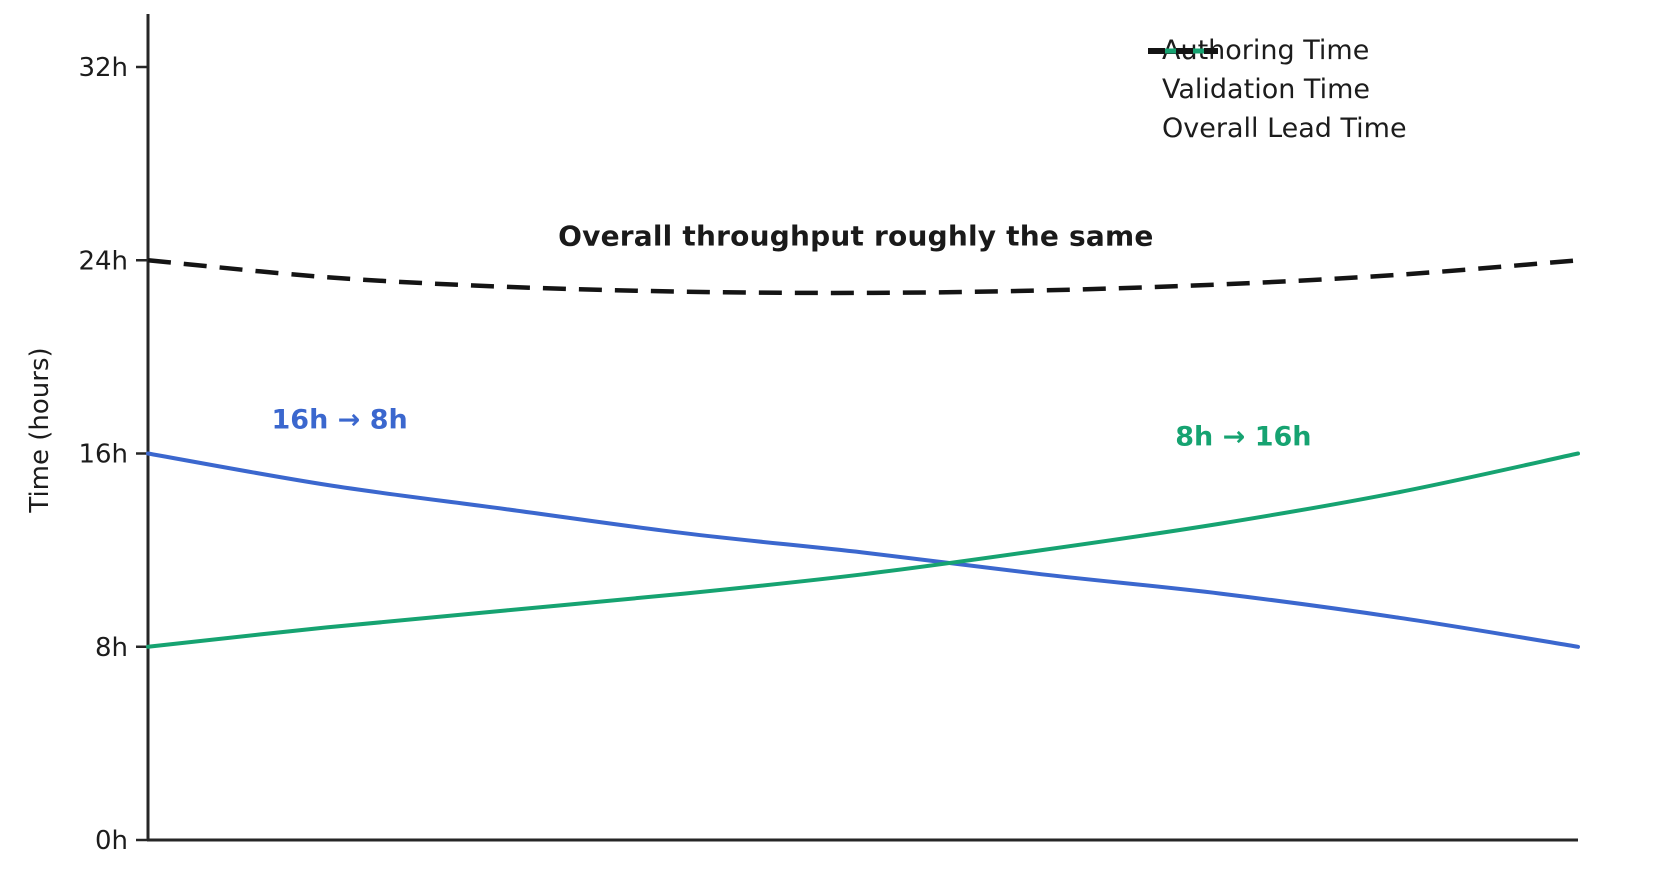 This screenshot has width=1668, height=874. What do you see at coordinates (103, 455) in the screenshot?
I see `y-tick-label-16h: 16h` at bounding box center [103, 455].